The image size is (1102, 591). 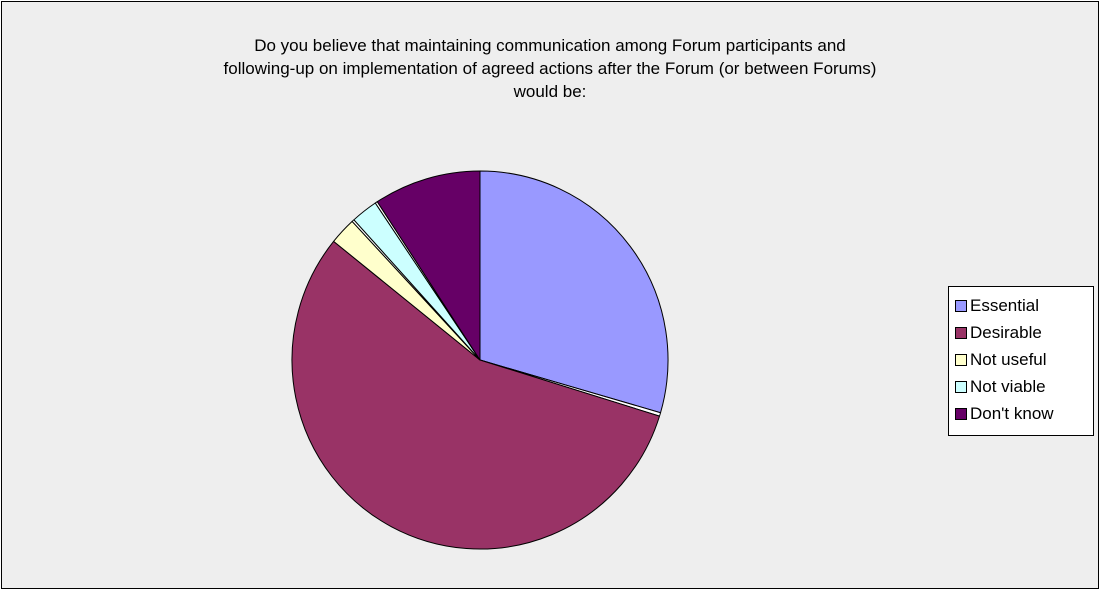 I want to click on legend-label: Essential, so click(x=1004, y=305).